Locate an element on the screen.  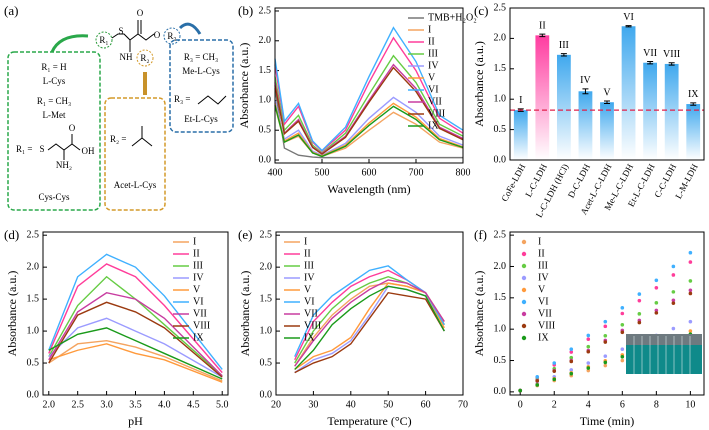
x-axis-label: Temperature (°C) is located at coordinates (369, 421).